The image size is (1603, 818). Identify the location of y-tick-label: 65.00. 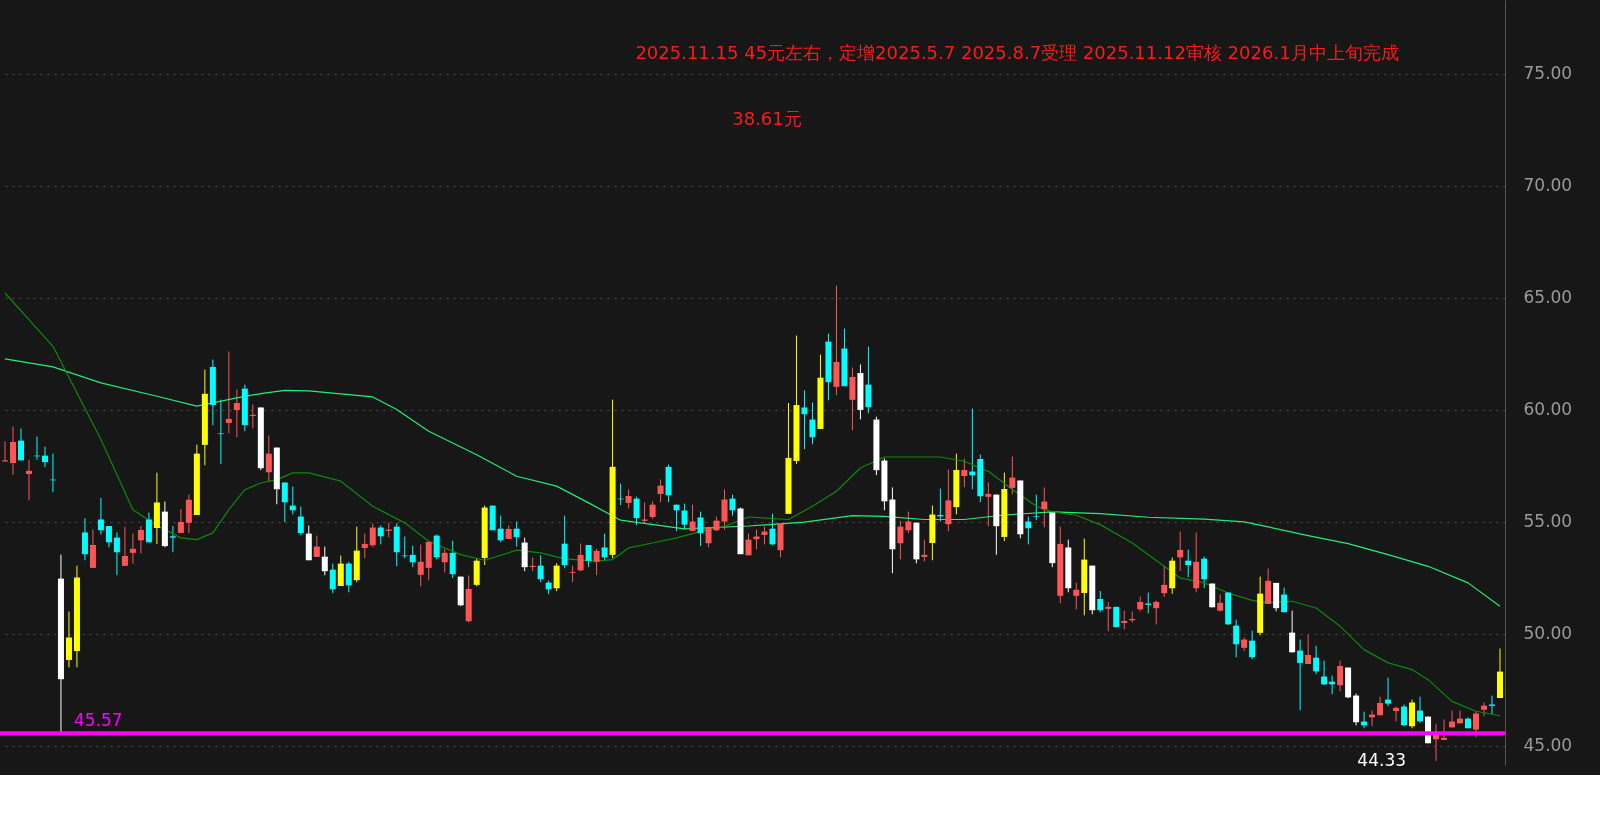
(1548, 297).